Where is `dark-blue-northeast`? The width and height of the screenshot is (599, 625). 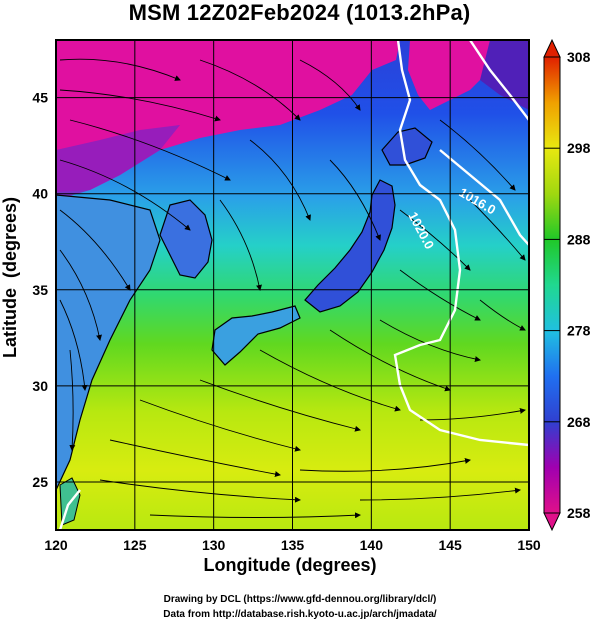 dark-blue-northeast is located at coordinates (504, 75).